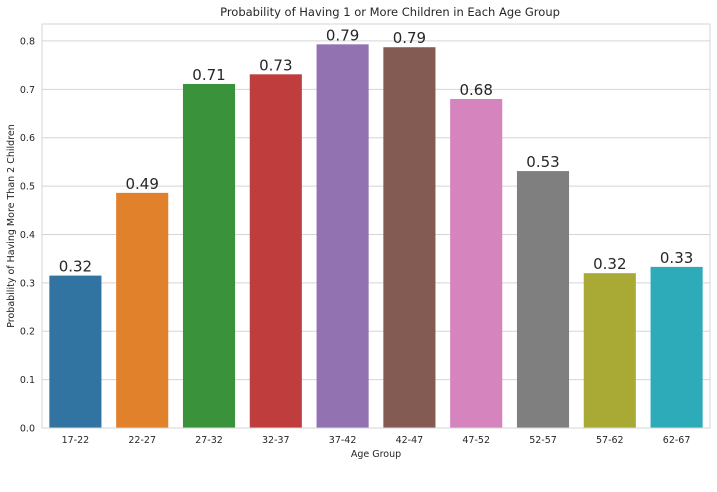 The image size is (717, 492). I want to click on x-axis-label: Age Group, so click(376, 454).